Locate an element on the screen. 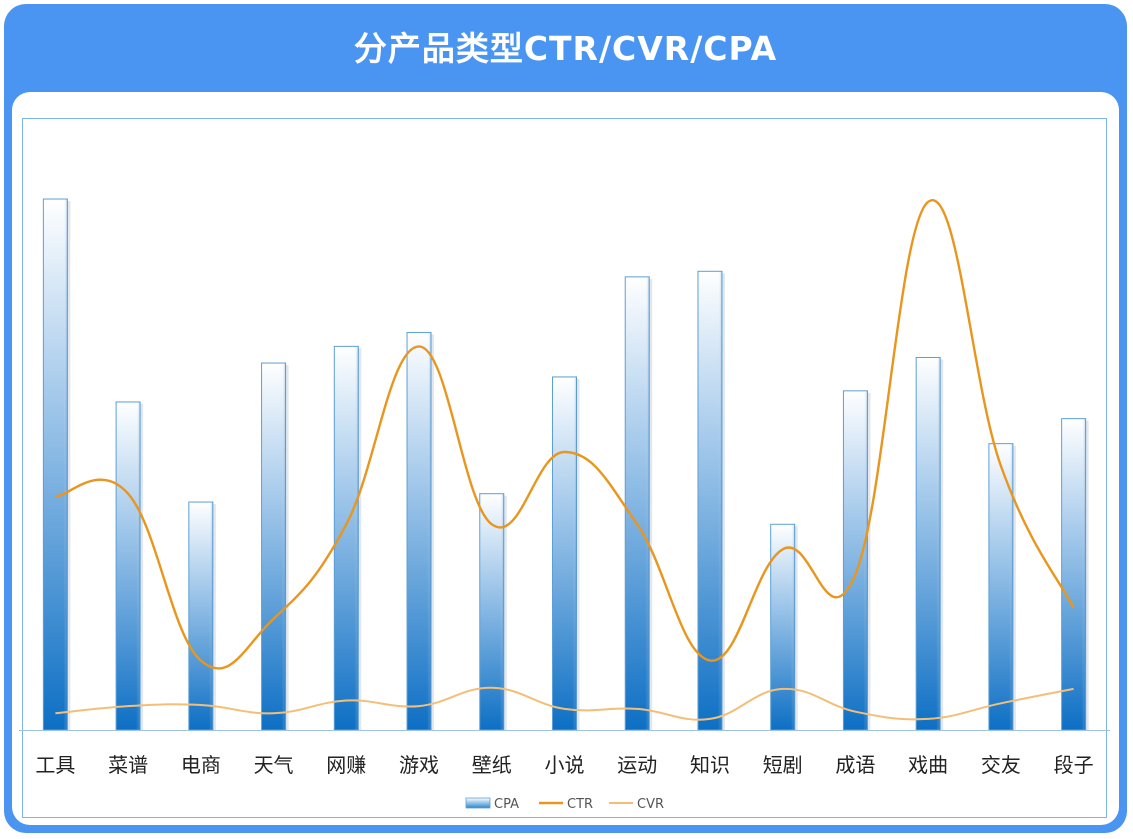 This screenshot has height=839, width=1133. x-tick-label: 交友 is located at coordinates (1001, 765).